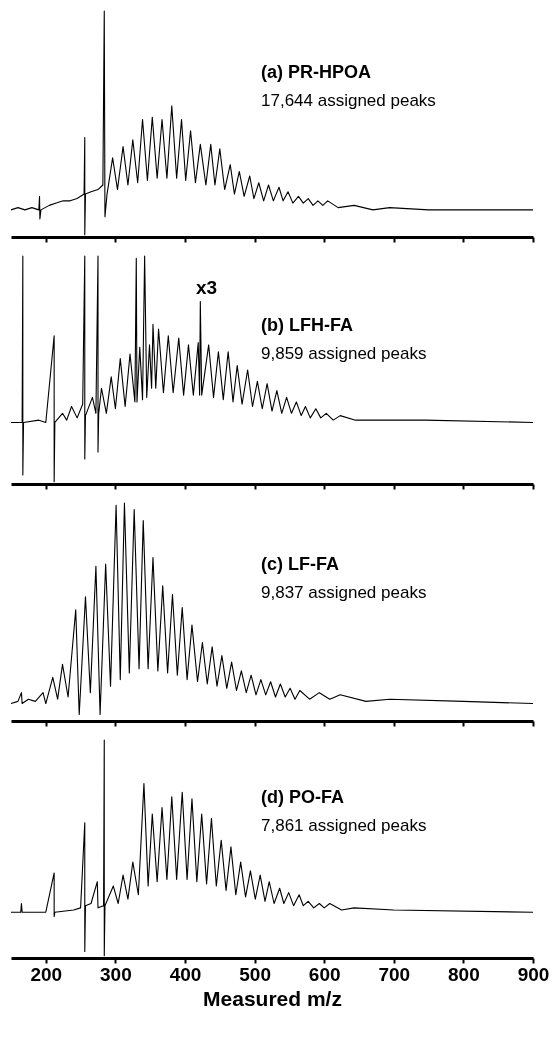 The width and height of the screenshot is (559, 1053). I want to click on x-tick-label: 500, so click(255, 974).